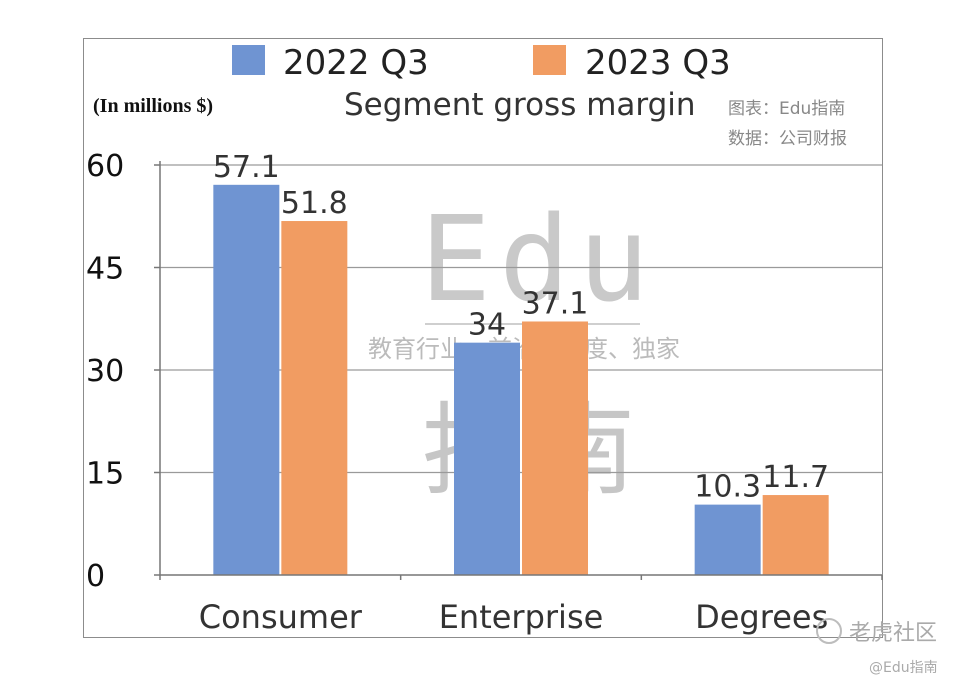 This screenshot has width=968, height=688. What do you see at coordinates (520, 105) in the screenshot?
I see `chart-title: Segment gross margin` at bounding box center [520, 105].